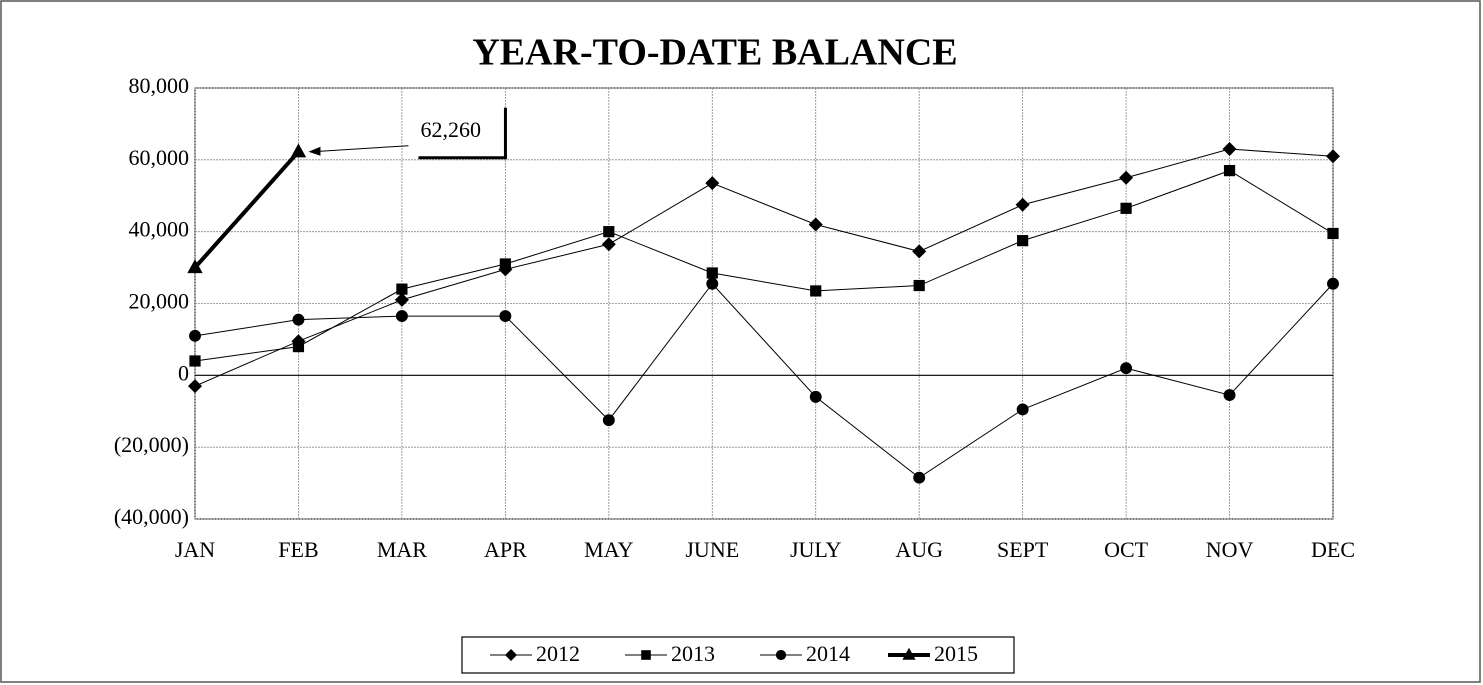 Image resolution: width=1483 pixels, height=685 pixels. I want to click on legend-label: 2012, so click(558, 653).